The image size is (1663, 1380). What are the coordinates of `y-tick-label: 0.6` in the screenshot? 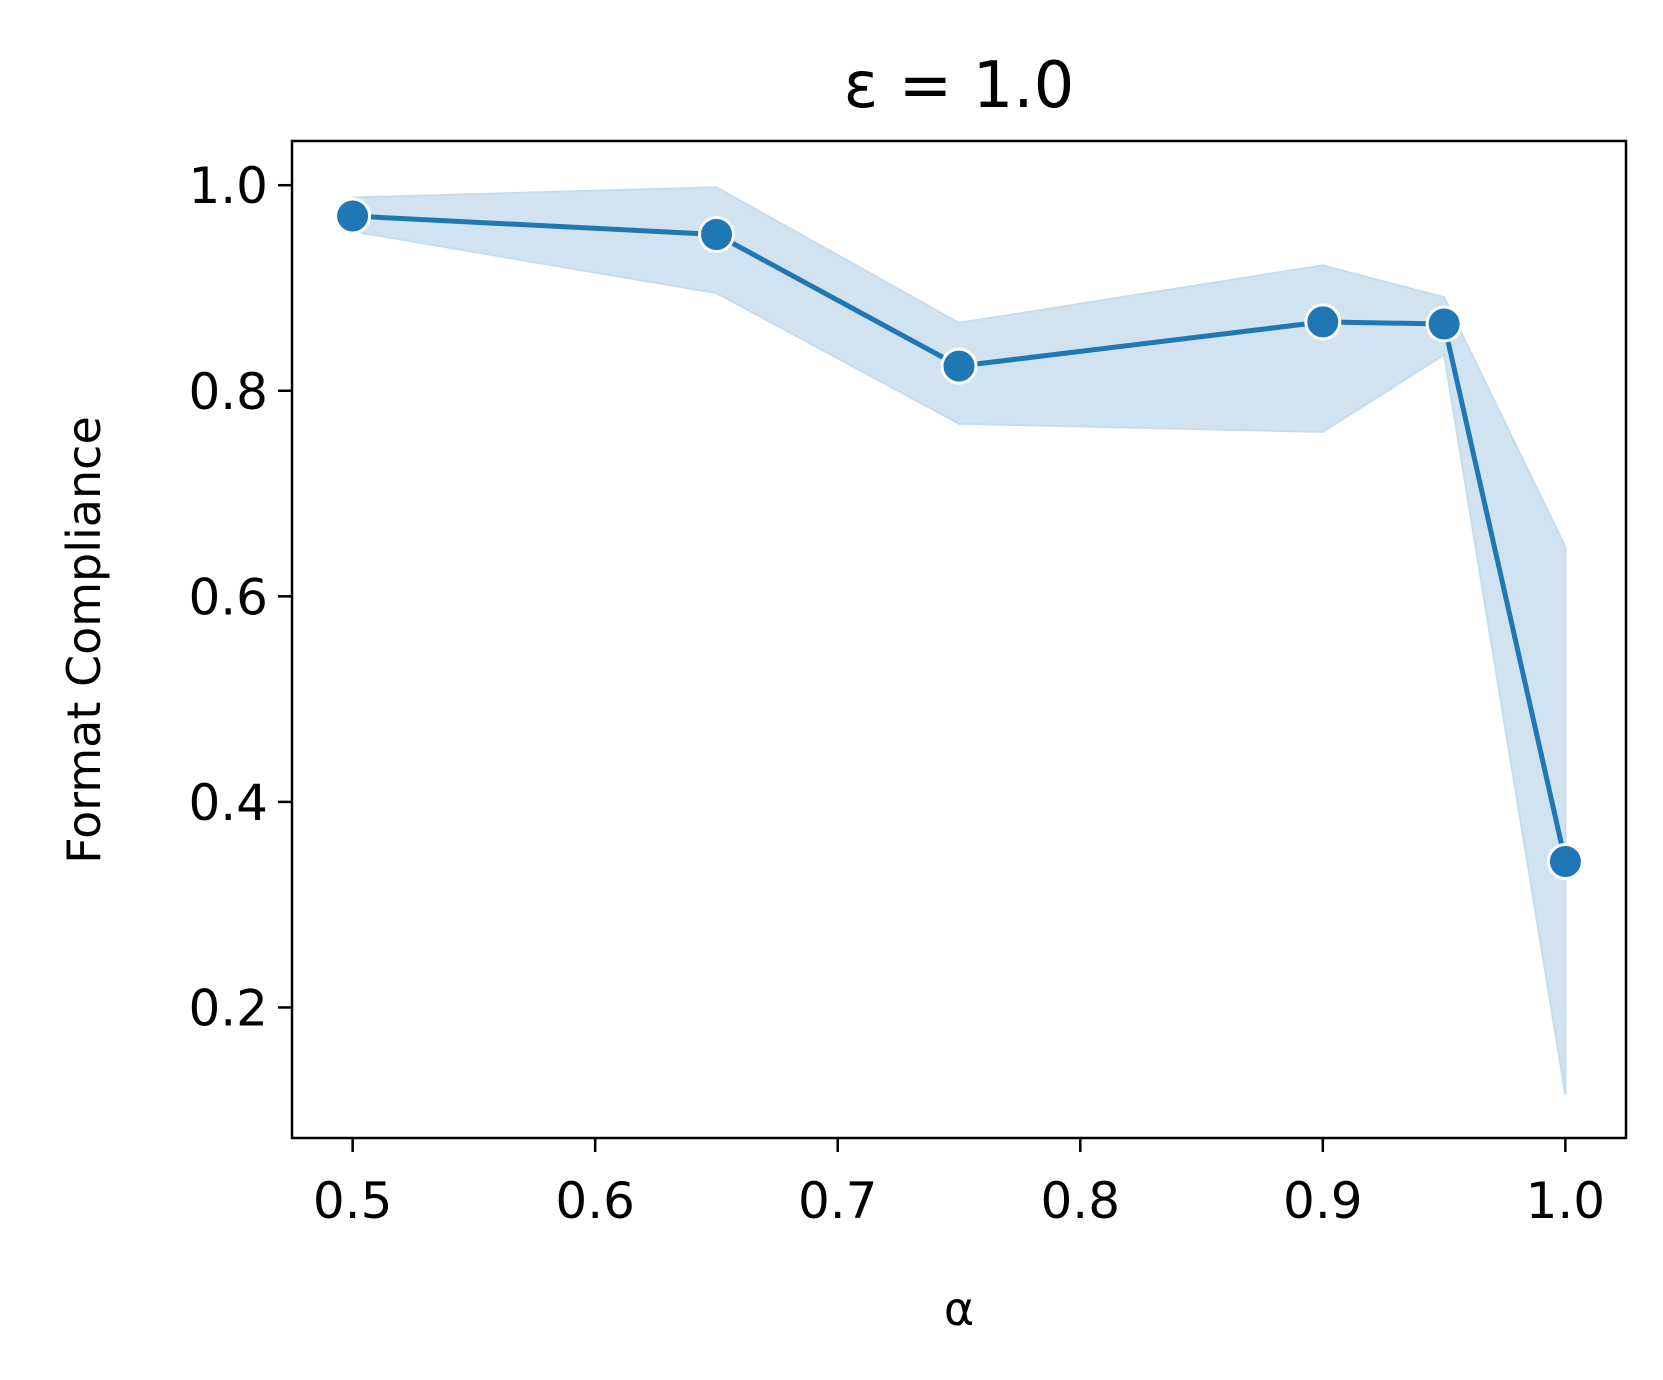 It's located at (228, 597).